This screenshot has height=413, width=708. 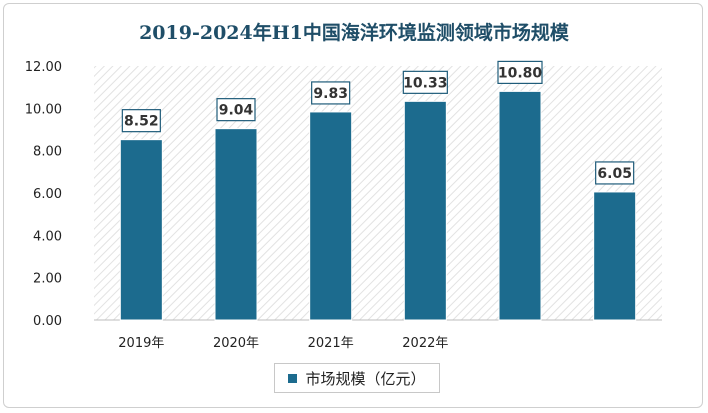 What do you see at coordinates (47, 279) in the screenshot?
I see `y-tick-label: 2.00` at bounding box center [47, 279].